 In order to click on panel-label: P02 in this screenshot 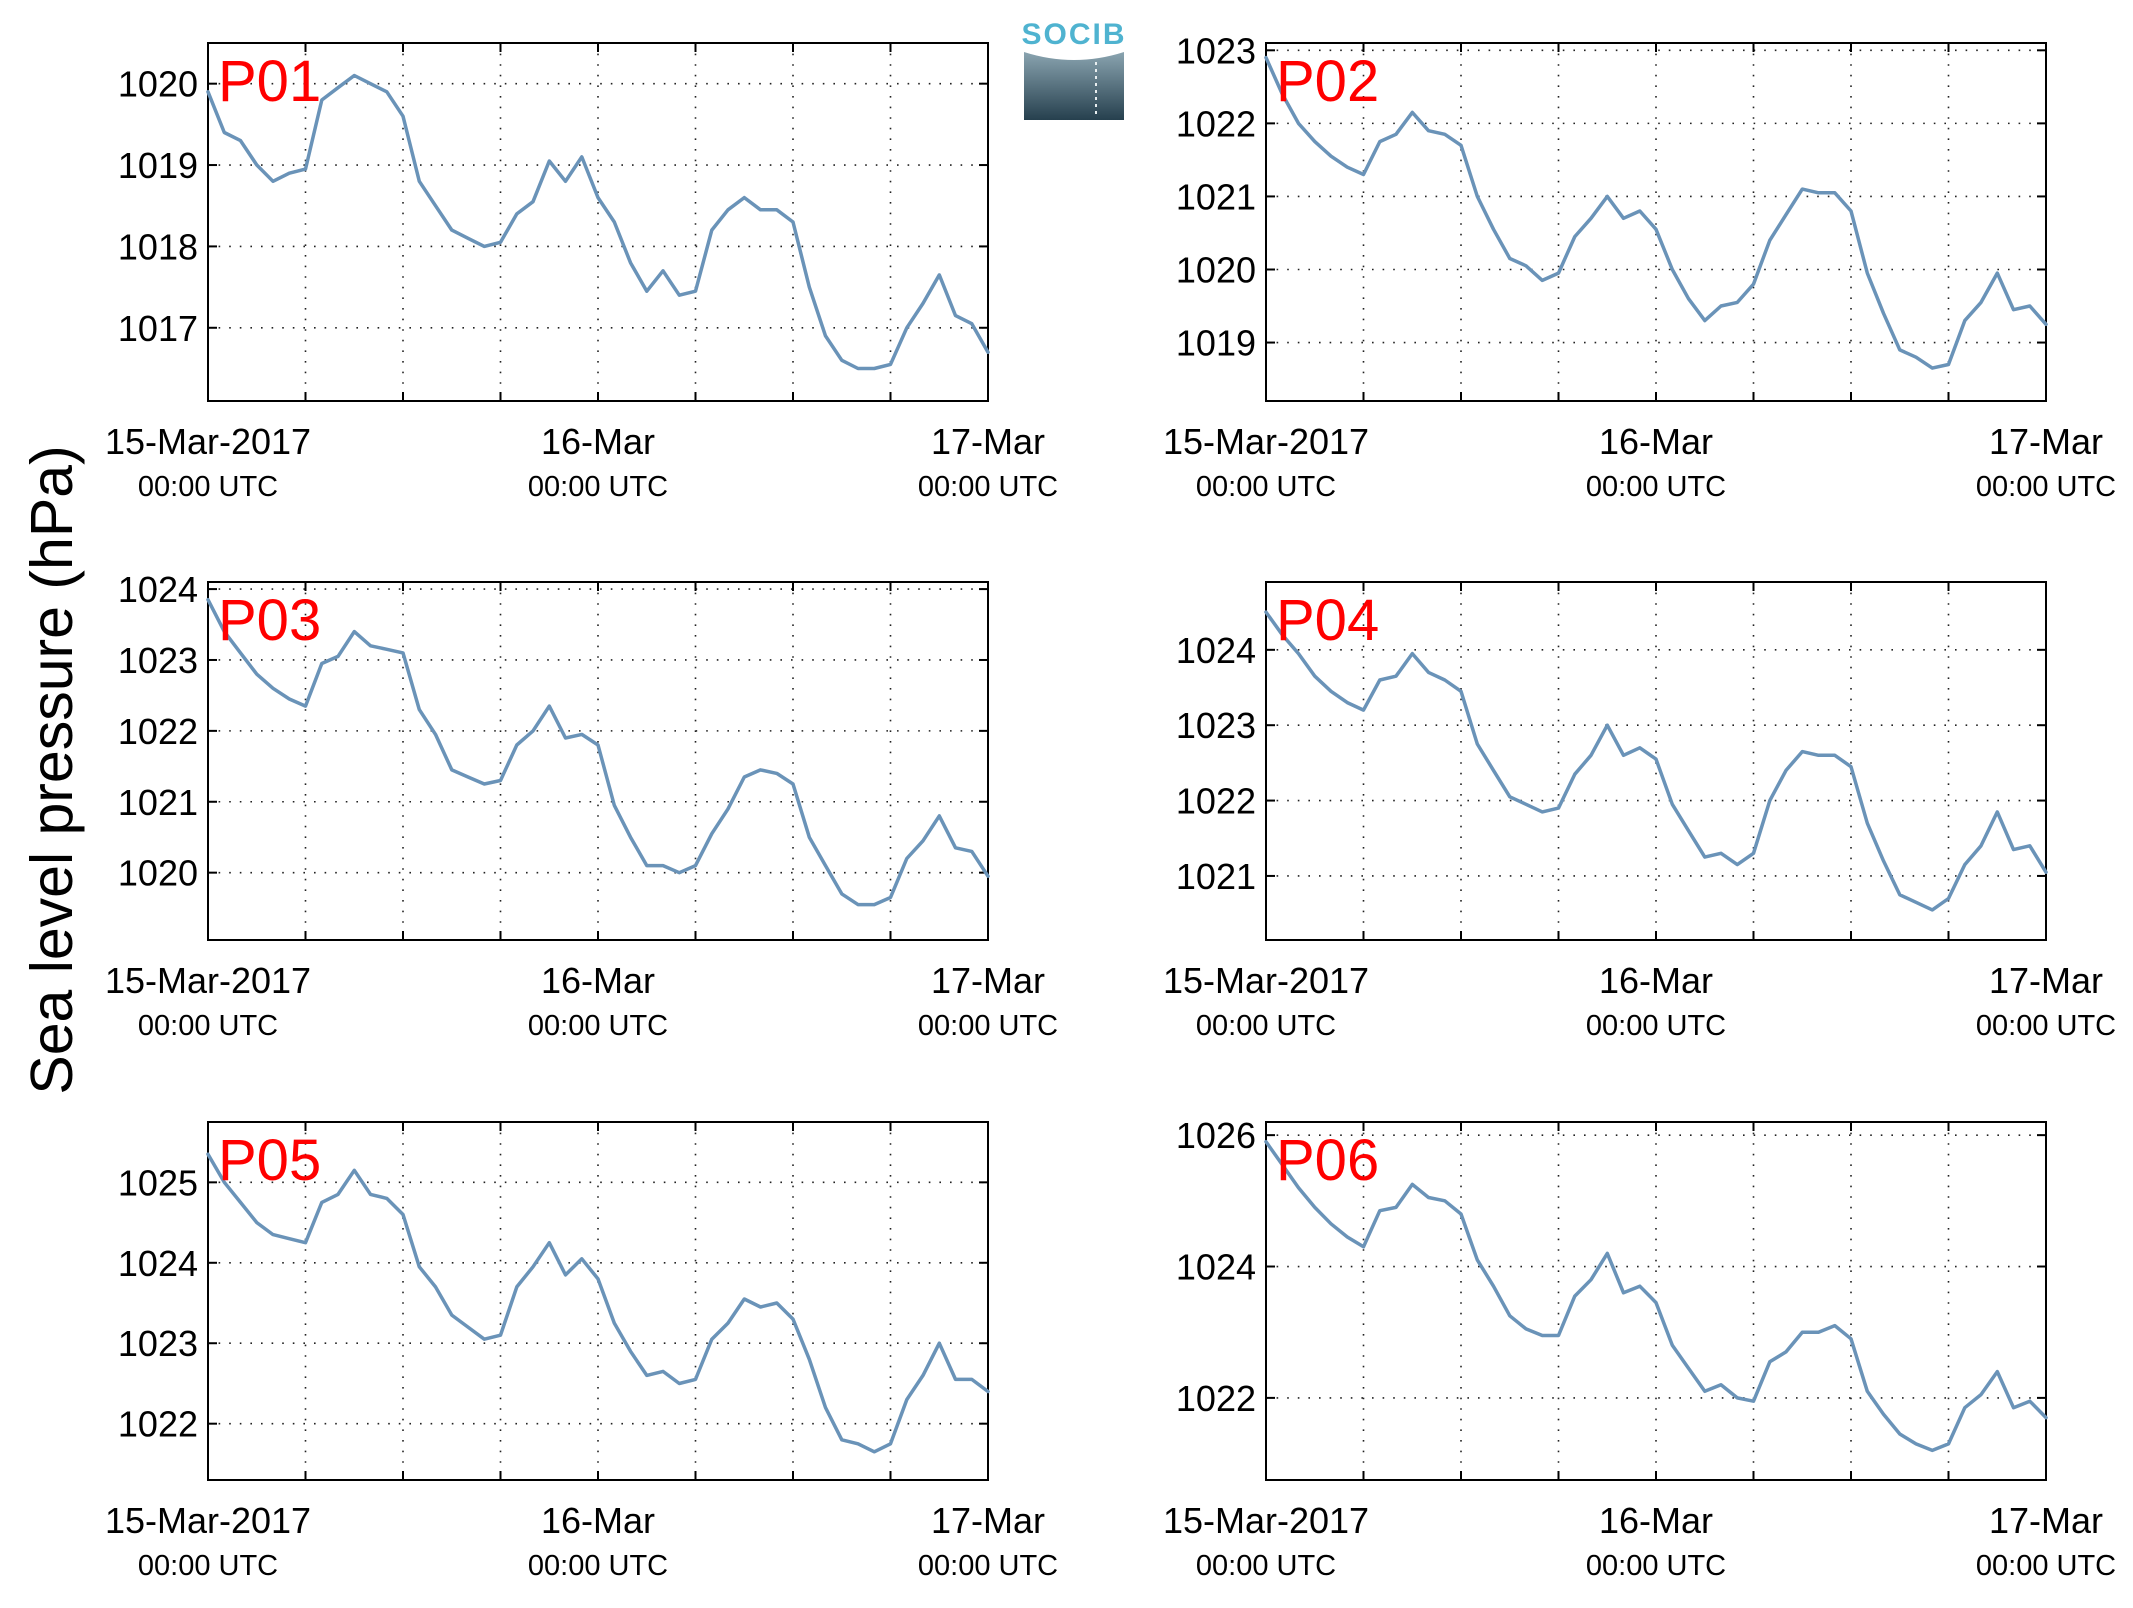, I will do `click(1327, 81)`.